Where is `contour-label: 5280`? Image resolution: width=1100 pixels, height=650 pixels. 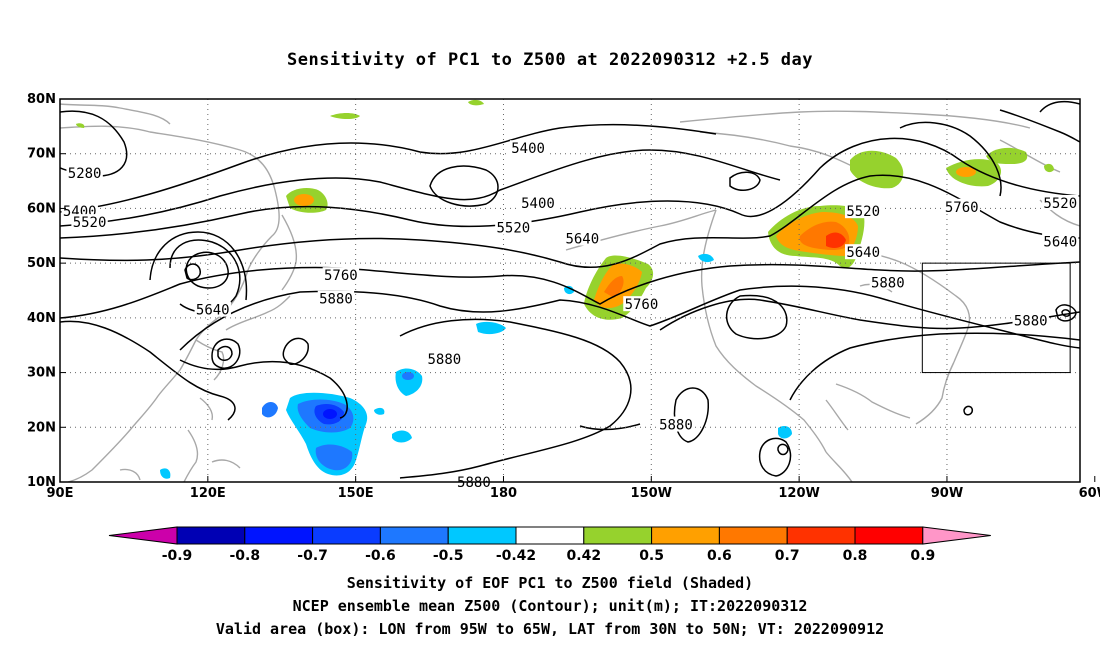
contour-label: 5280 is located at coordinates (85, 174).